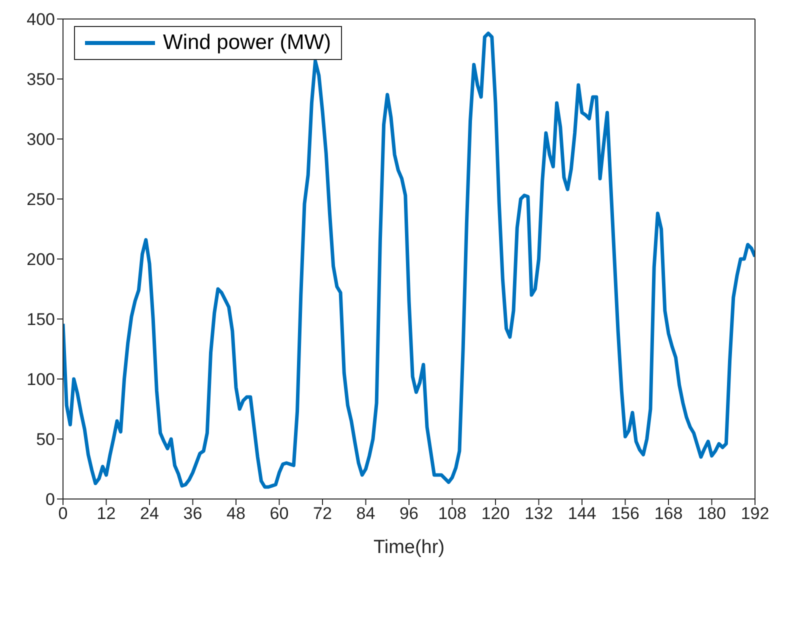  What do you see at coordinates (40, 80) in the screenshot?
I see `y-tick-label: 350` at bounding box center [40, 80].